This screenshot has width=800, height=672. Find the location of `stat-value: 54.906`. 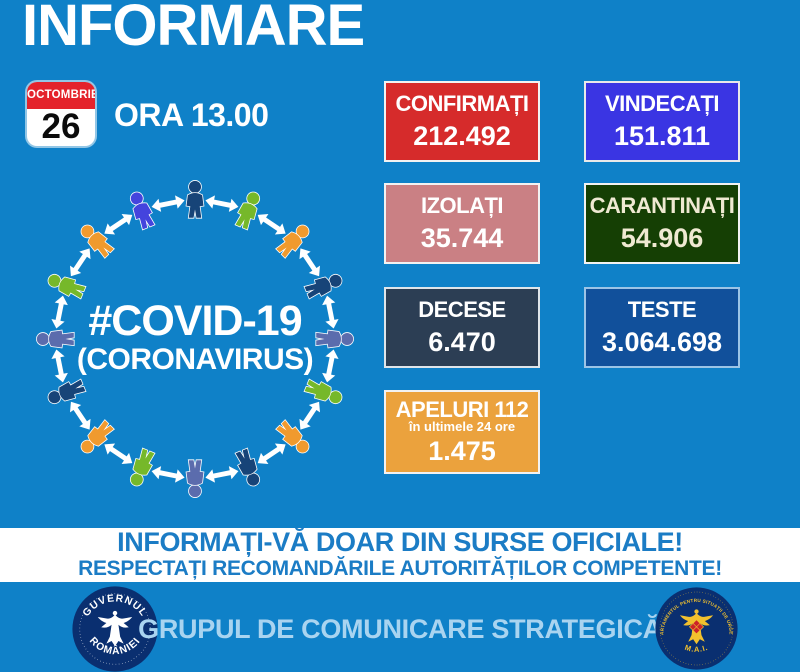

stat-value: 54.906 is located at coordinates (662, 238).